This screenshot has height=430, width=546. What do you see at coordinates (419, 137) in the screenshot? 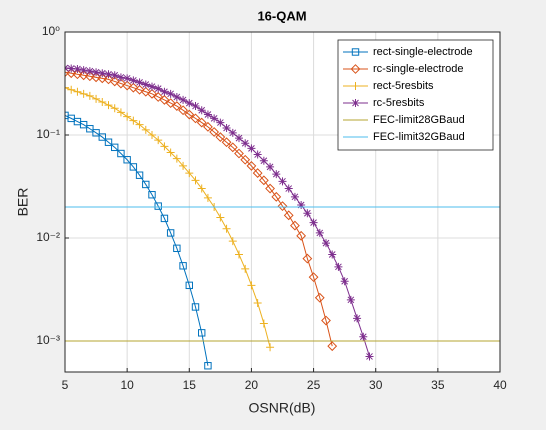
I see `legend-label: FEC-limit32GBaud` at bounding box center [419, 137].